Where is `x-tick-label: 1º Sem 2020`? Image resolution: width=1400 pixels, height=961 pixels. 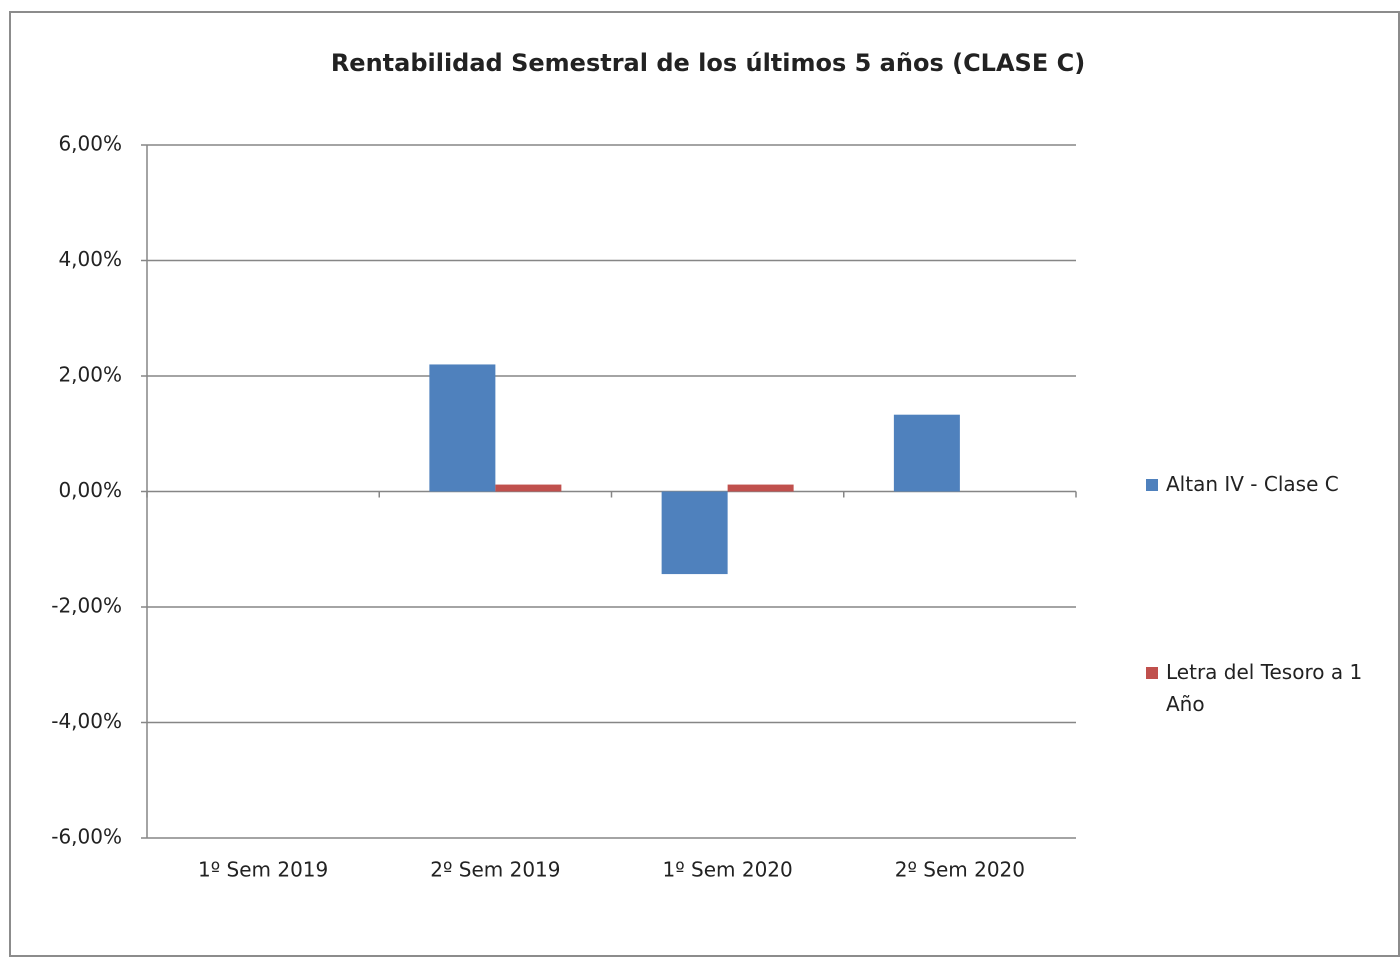
x-tick-label: 1º Sem 2020 is located at coordinates (728, 870).